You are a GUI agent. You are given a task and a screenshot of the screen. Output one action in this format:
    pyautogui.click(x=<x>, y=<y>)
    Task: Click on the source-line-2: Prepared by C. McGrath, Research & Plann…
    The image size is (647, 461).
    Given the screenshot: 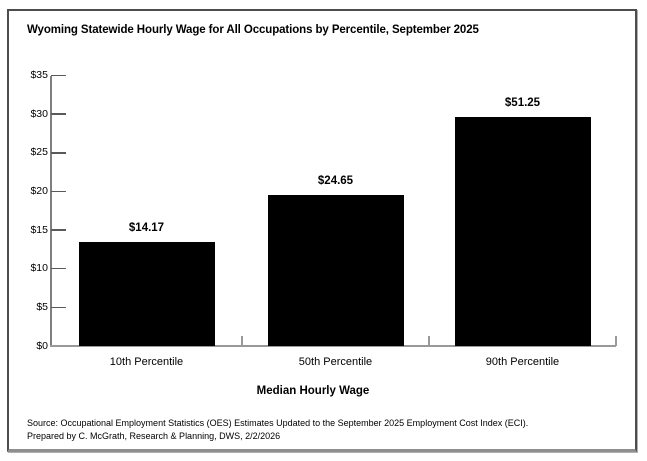 What is the action you would take?
    pyautogui.click(x=154, y=436)
    